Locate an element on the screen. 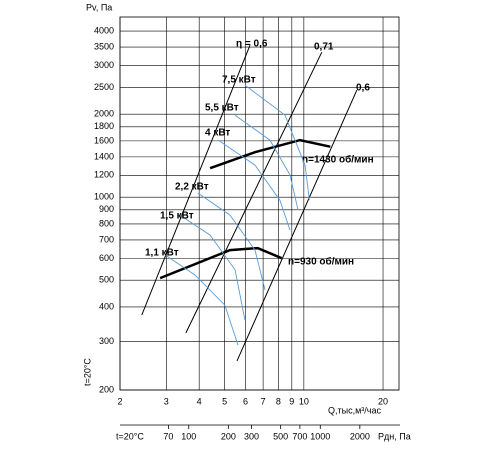  y-tick-label: 900 is located at coordinates (106, 209).